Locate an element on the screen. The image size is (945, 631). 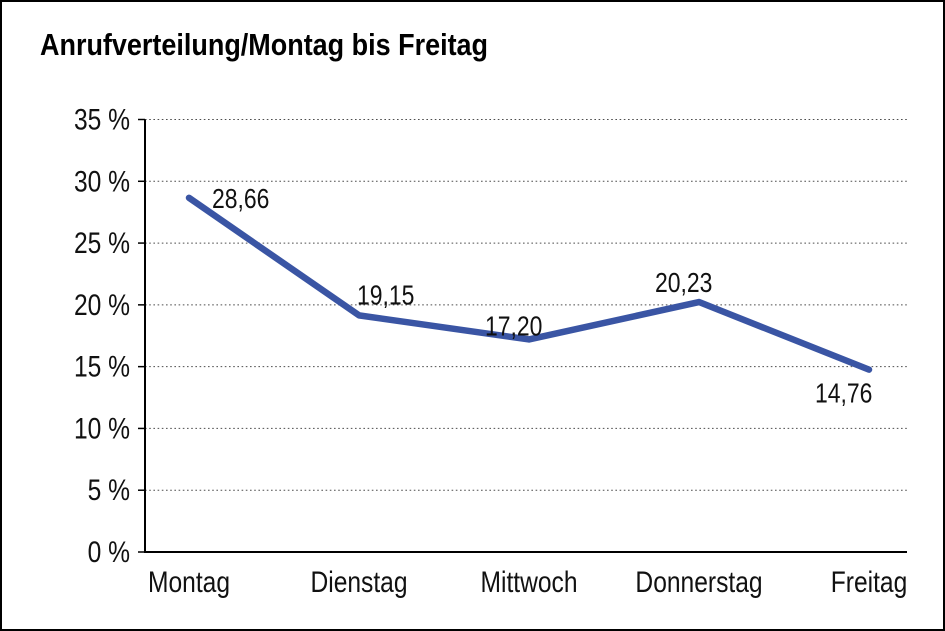
x-axis-label: Mittwoch is located at coordinates (528, 582).